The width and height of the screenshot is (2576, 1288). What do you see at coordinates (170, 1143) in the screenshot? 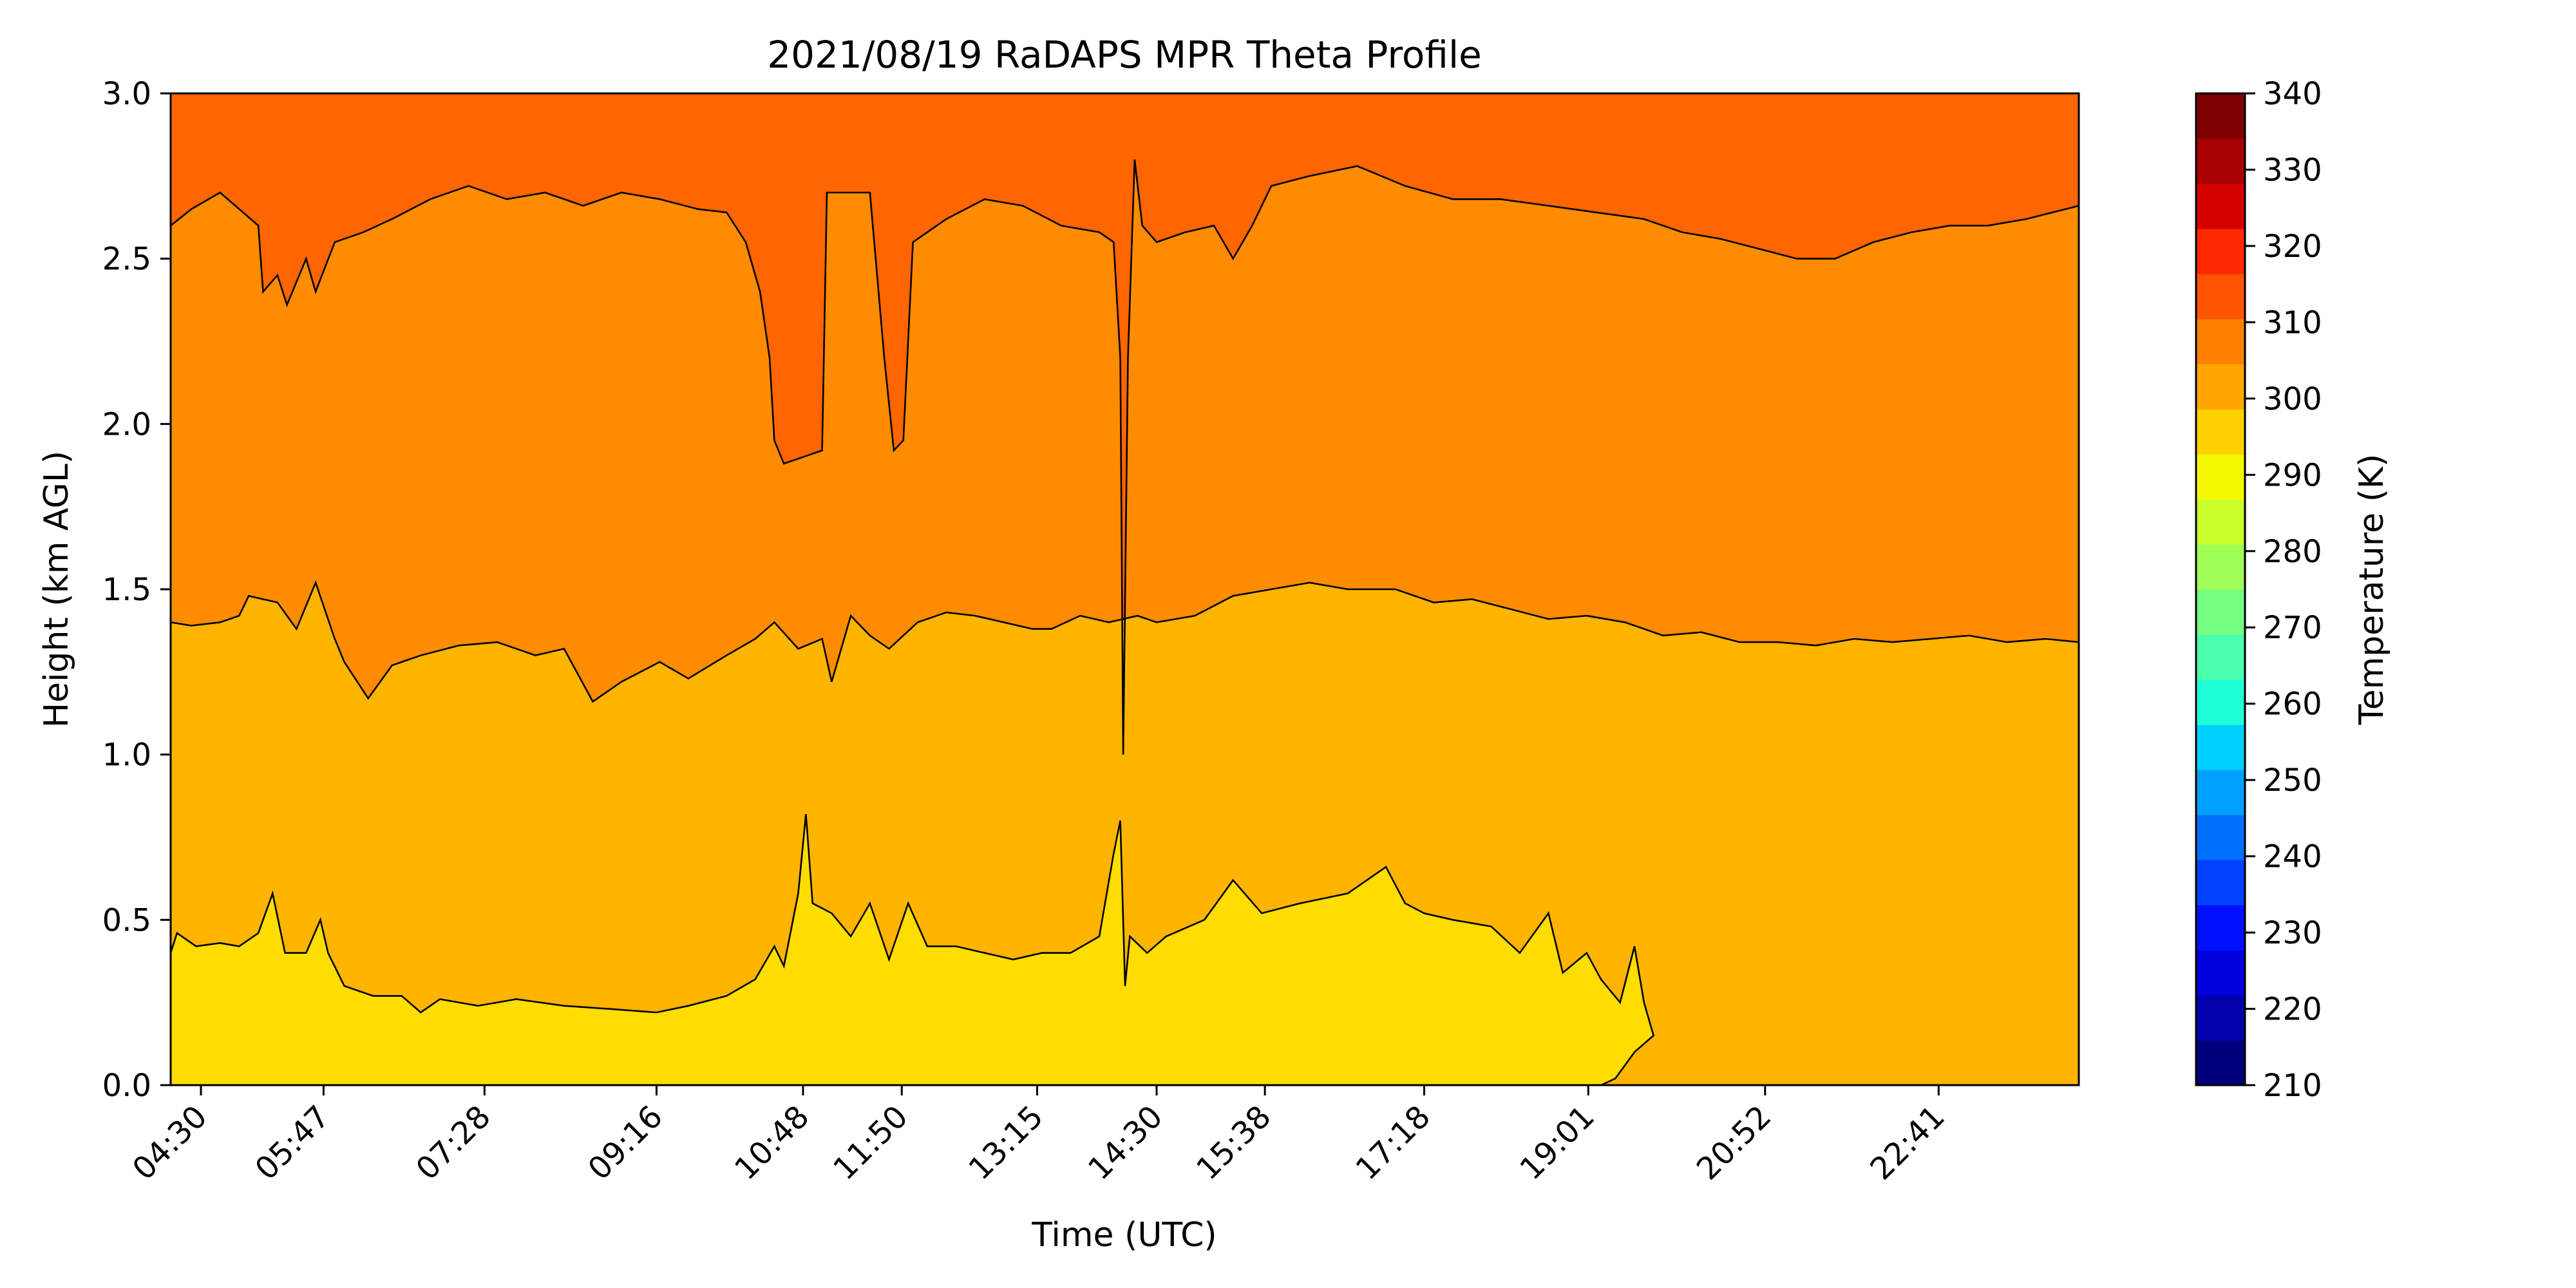
I see `x-tick-label: 04:30` at bounding box center [170, 1143].